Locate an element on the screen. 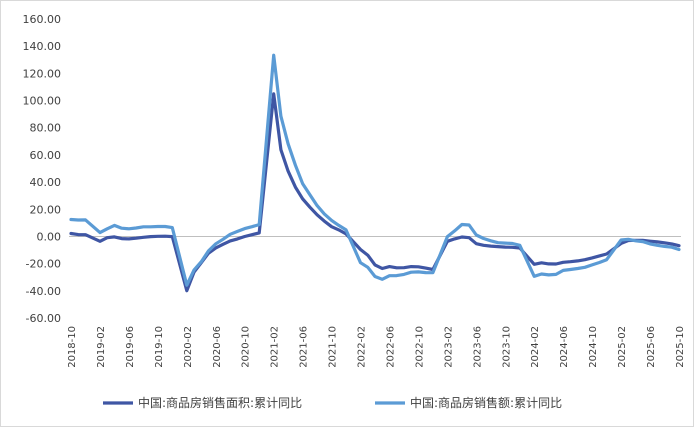 The width and height of the screenshot is (694, 427). y-tick-label: 40.00 is located at coordinates (46, 182).